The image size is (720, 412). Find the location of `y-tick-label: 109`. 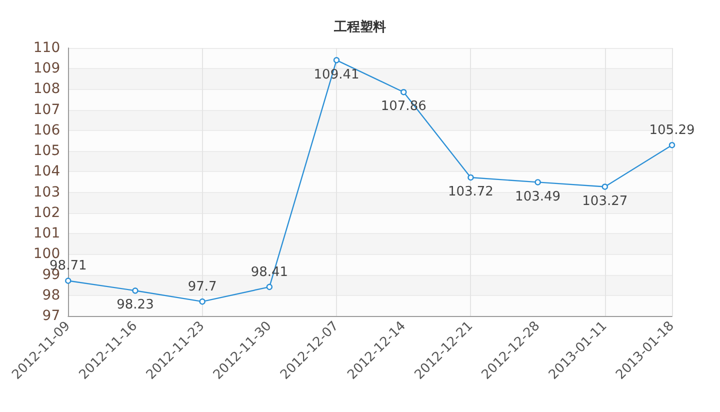

y-tick-label: 109 is located at coordinates (46, 68).